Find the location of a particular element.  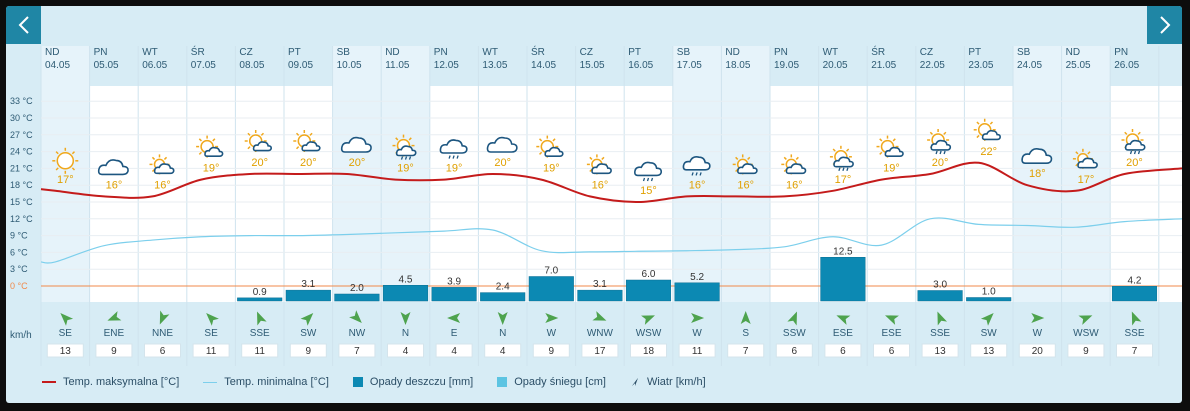

day-header: SB 10.05 is located at coordinates (360, 59).